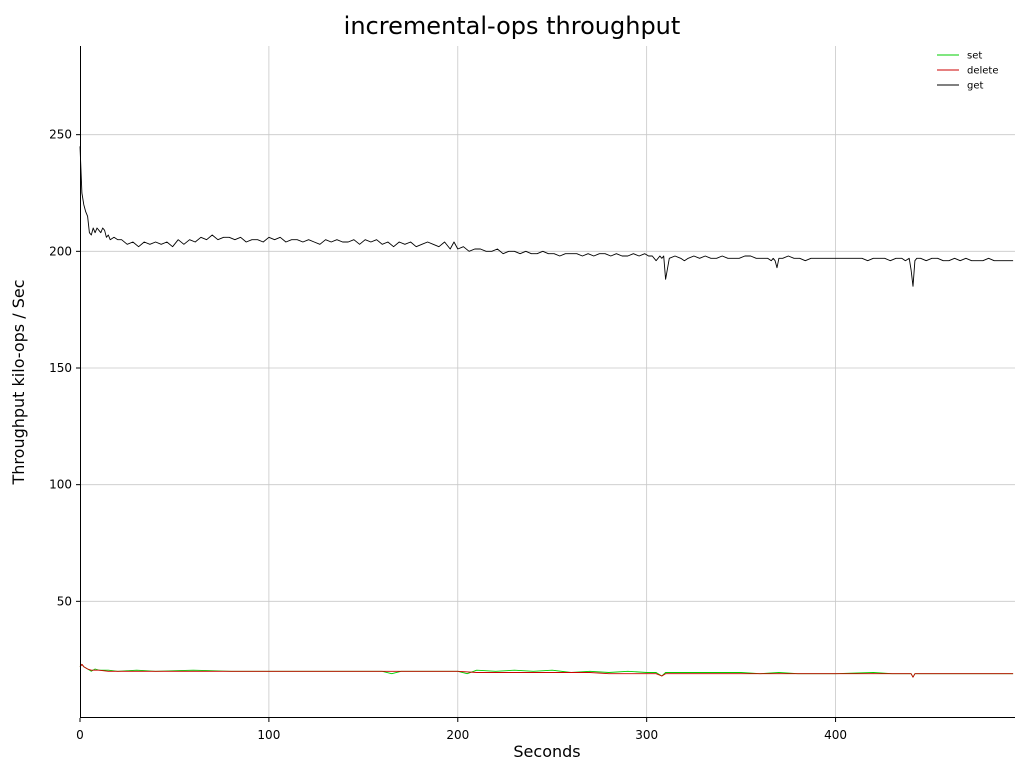  I want to click on x-tick-label: 0, so click(80, 735).